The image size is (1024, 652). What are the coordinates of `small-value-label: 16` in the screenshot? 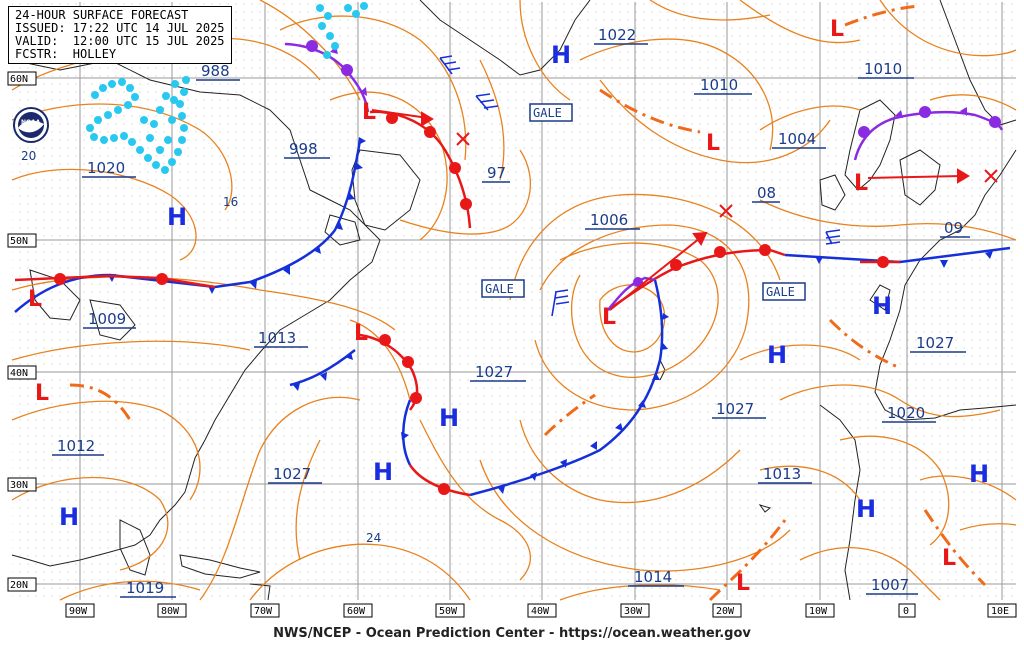 It's located at (230, 202).